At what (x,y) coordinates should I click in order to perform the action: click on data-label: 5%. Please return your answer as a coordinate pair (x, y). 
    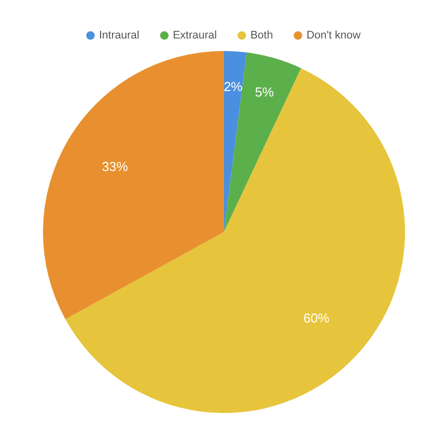
    Looking at the image, I should click on (264, 92).